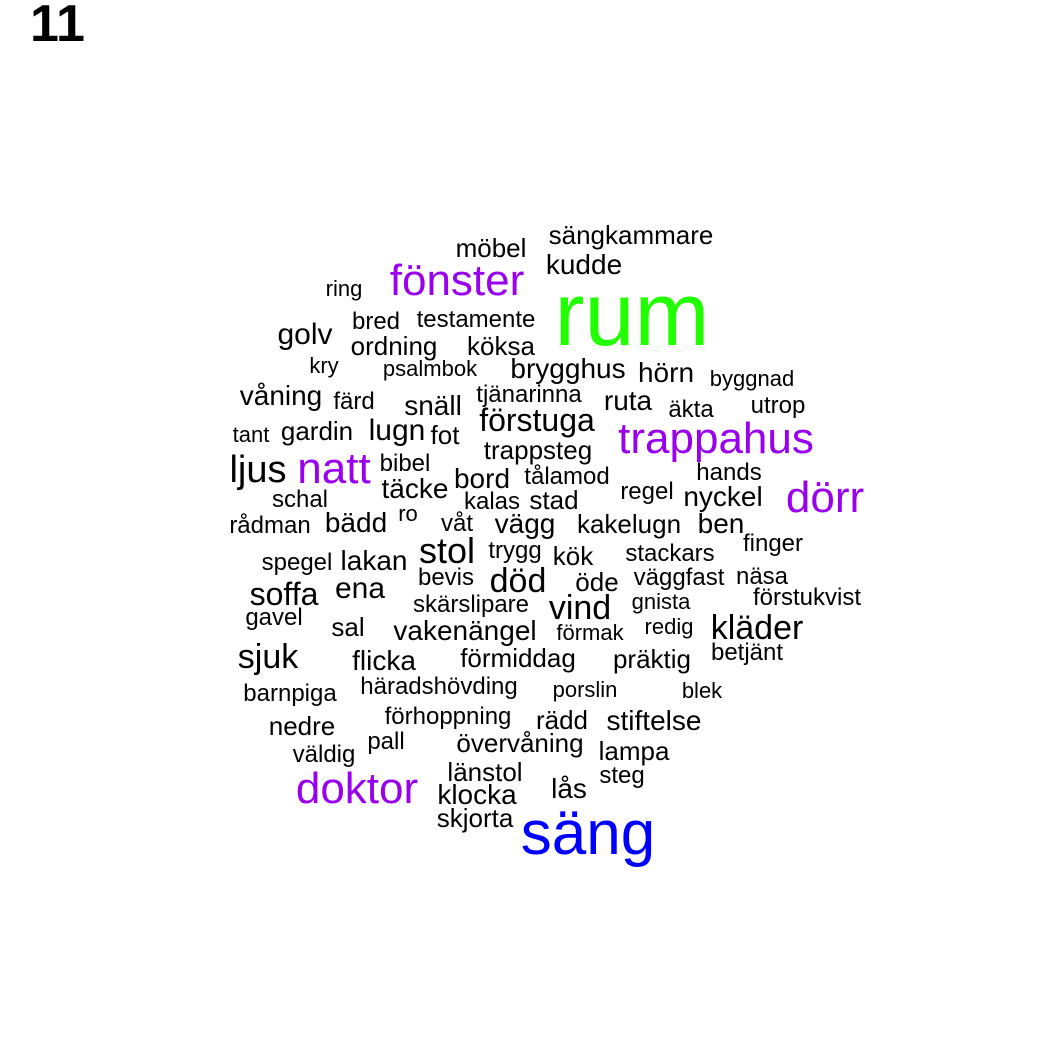  What do you see at coordinates (580, 608) in the screenshot?
I see `word-vind: vind` at bounding box center [580, 608].